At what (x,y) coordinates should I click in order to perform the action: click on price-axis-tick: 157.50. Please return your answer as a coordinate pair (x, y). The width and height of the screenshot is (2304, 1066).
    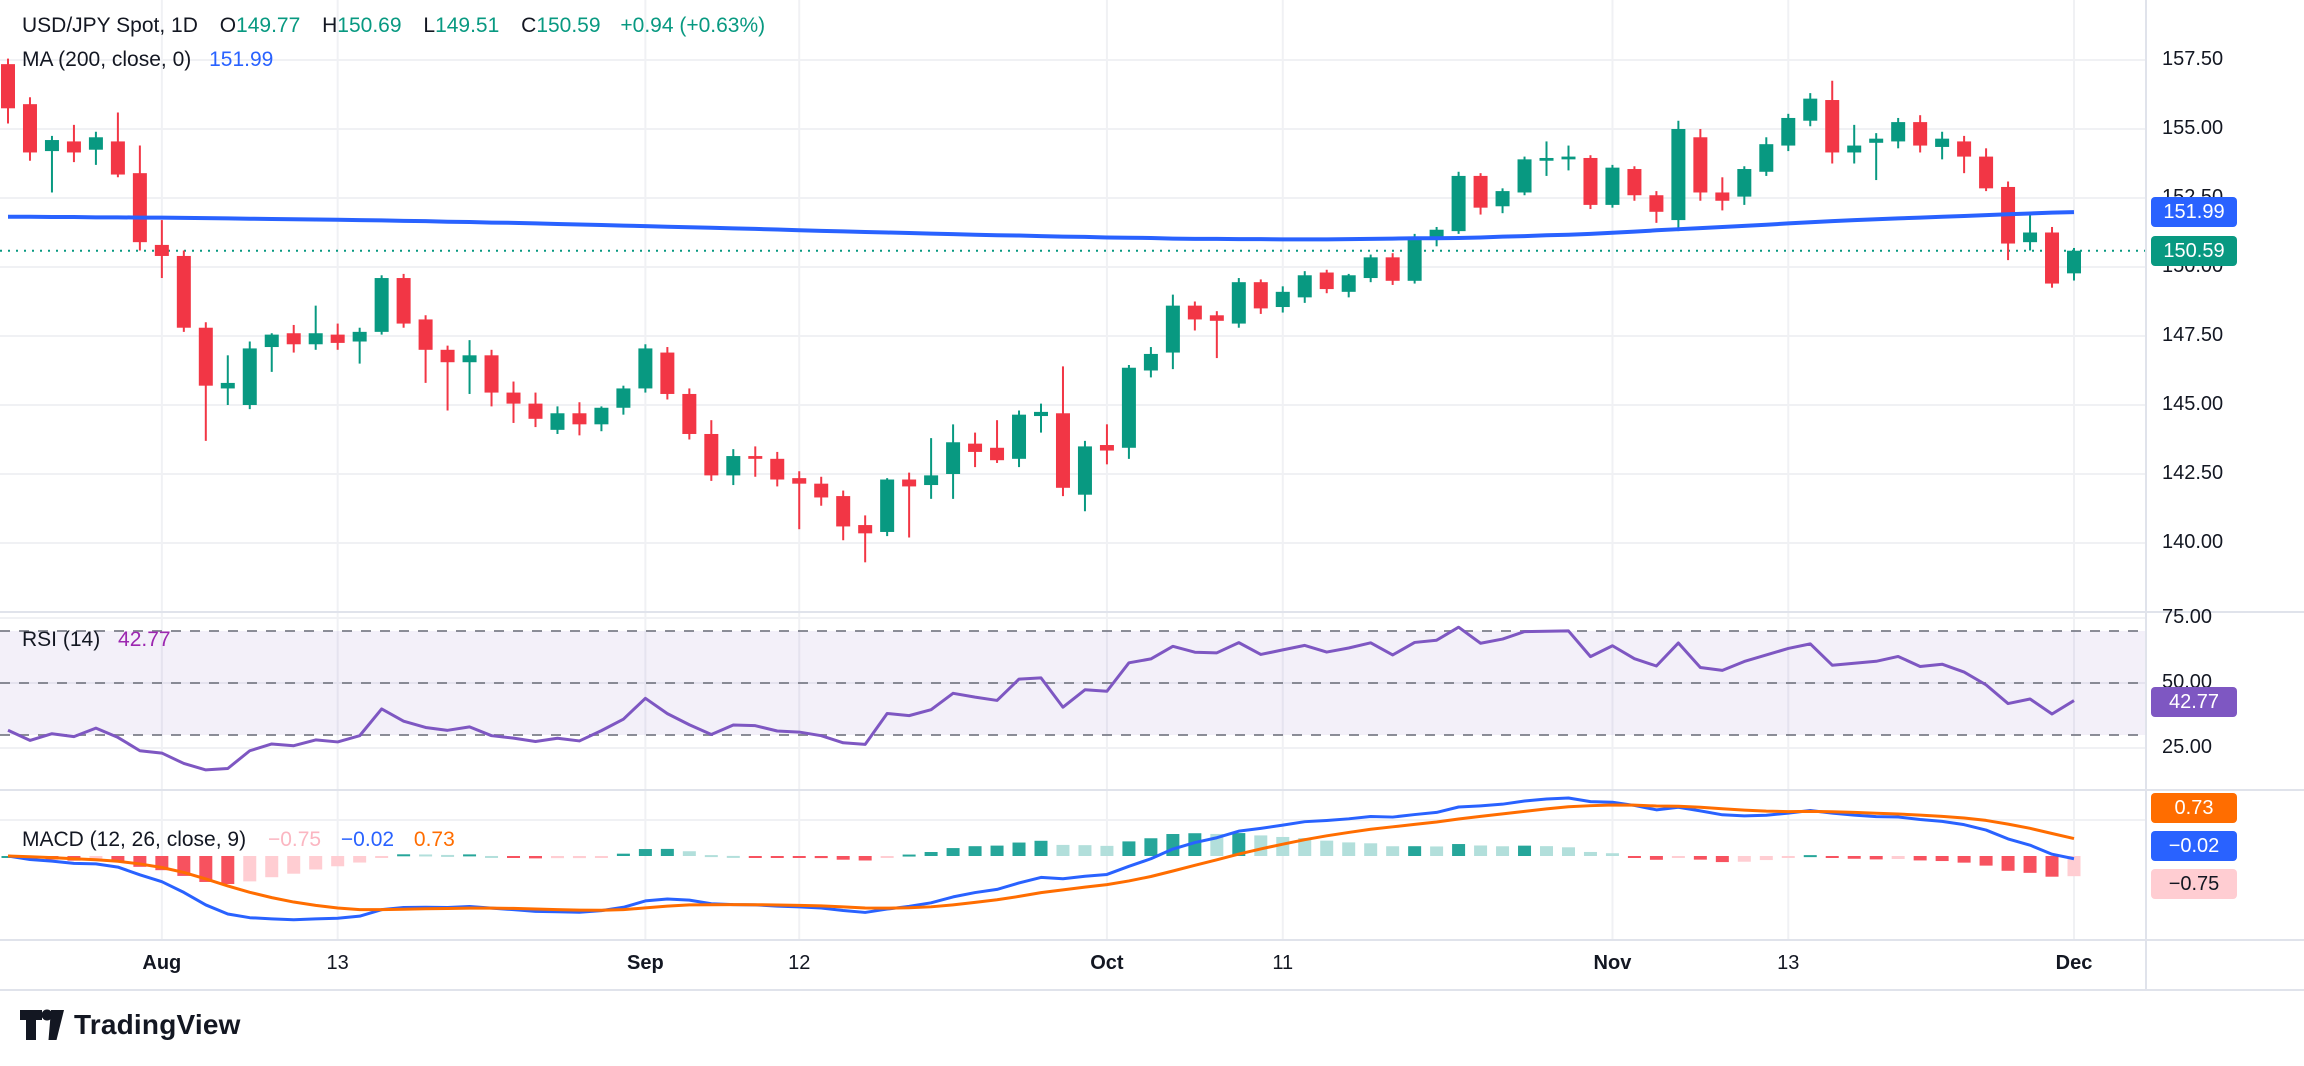
    Looking at the image, I should click on (2193, 59).